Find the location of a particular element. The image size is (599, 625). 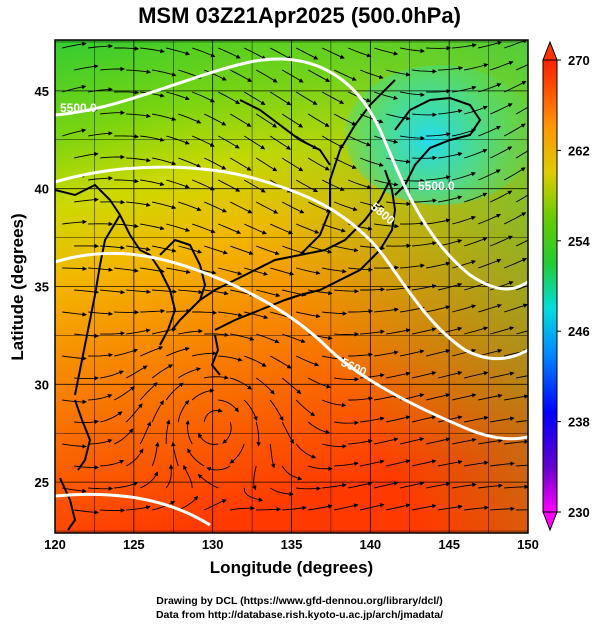

colorbar-tick-label: 270 is located at coordinates (579, 60).